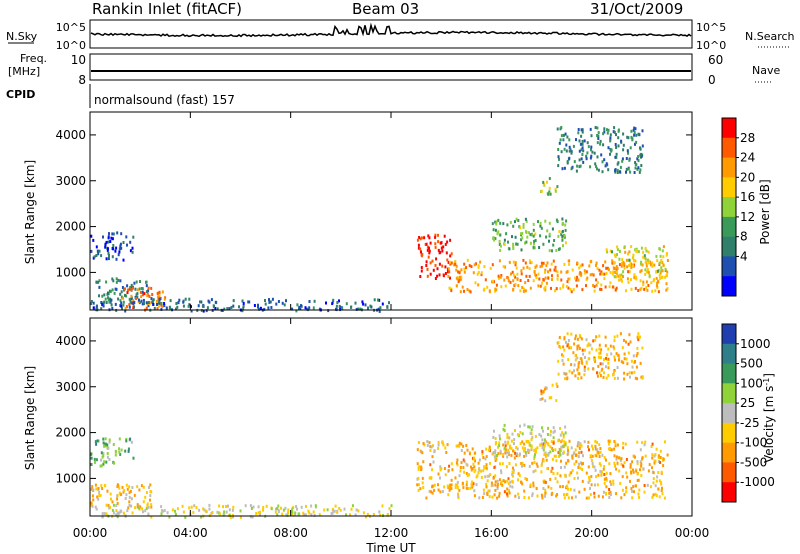  I want to click on colorbar-tick-label: 4, so click(744, 256).